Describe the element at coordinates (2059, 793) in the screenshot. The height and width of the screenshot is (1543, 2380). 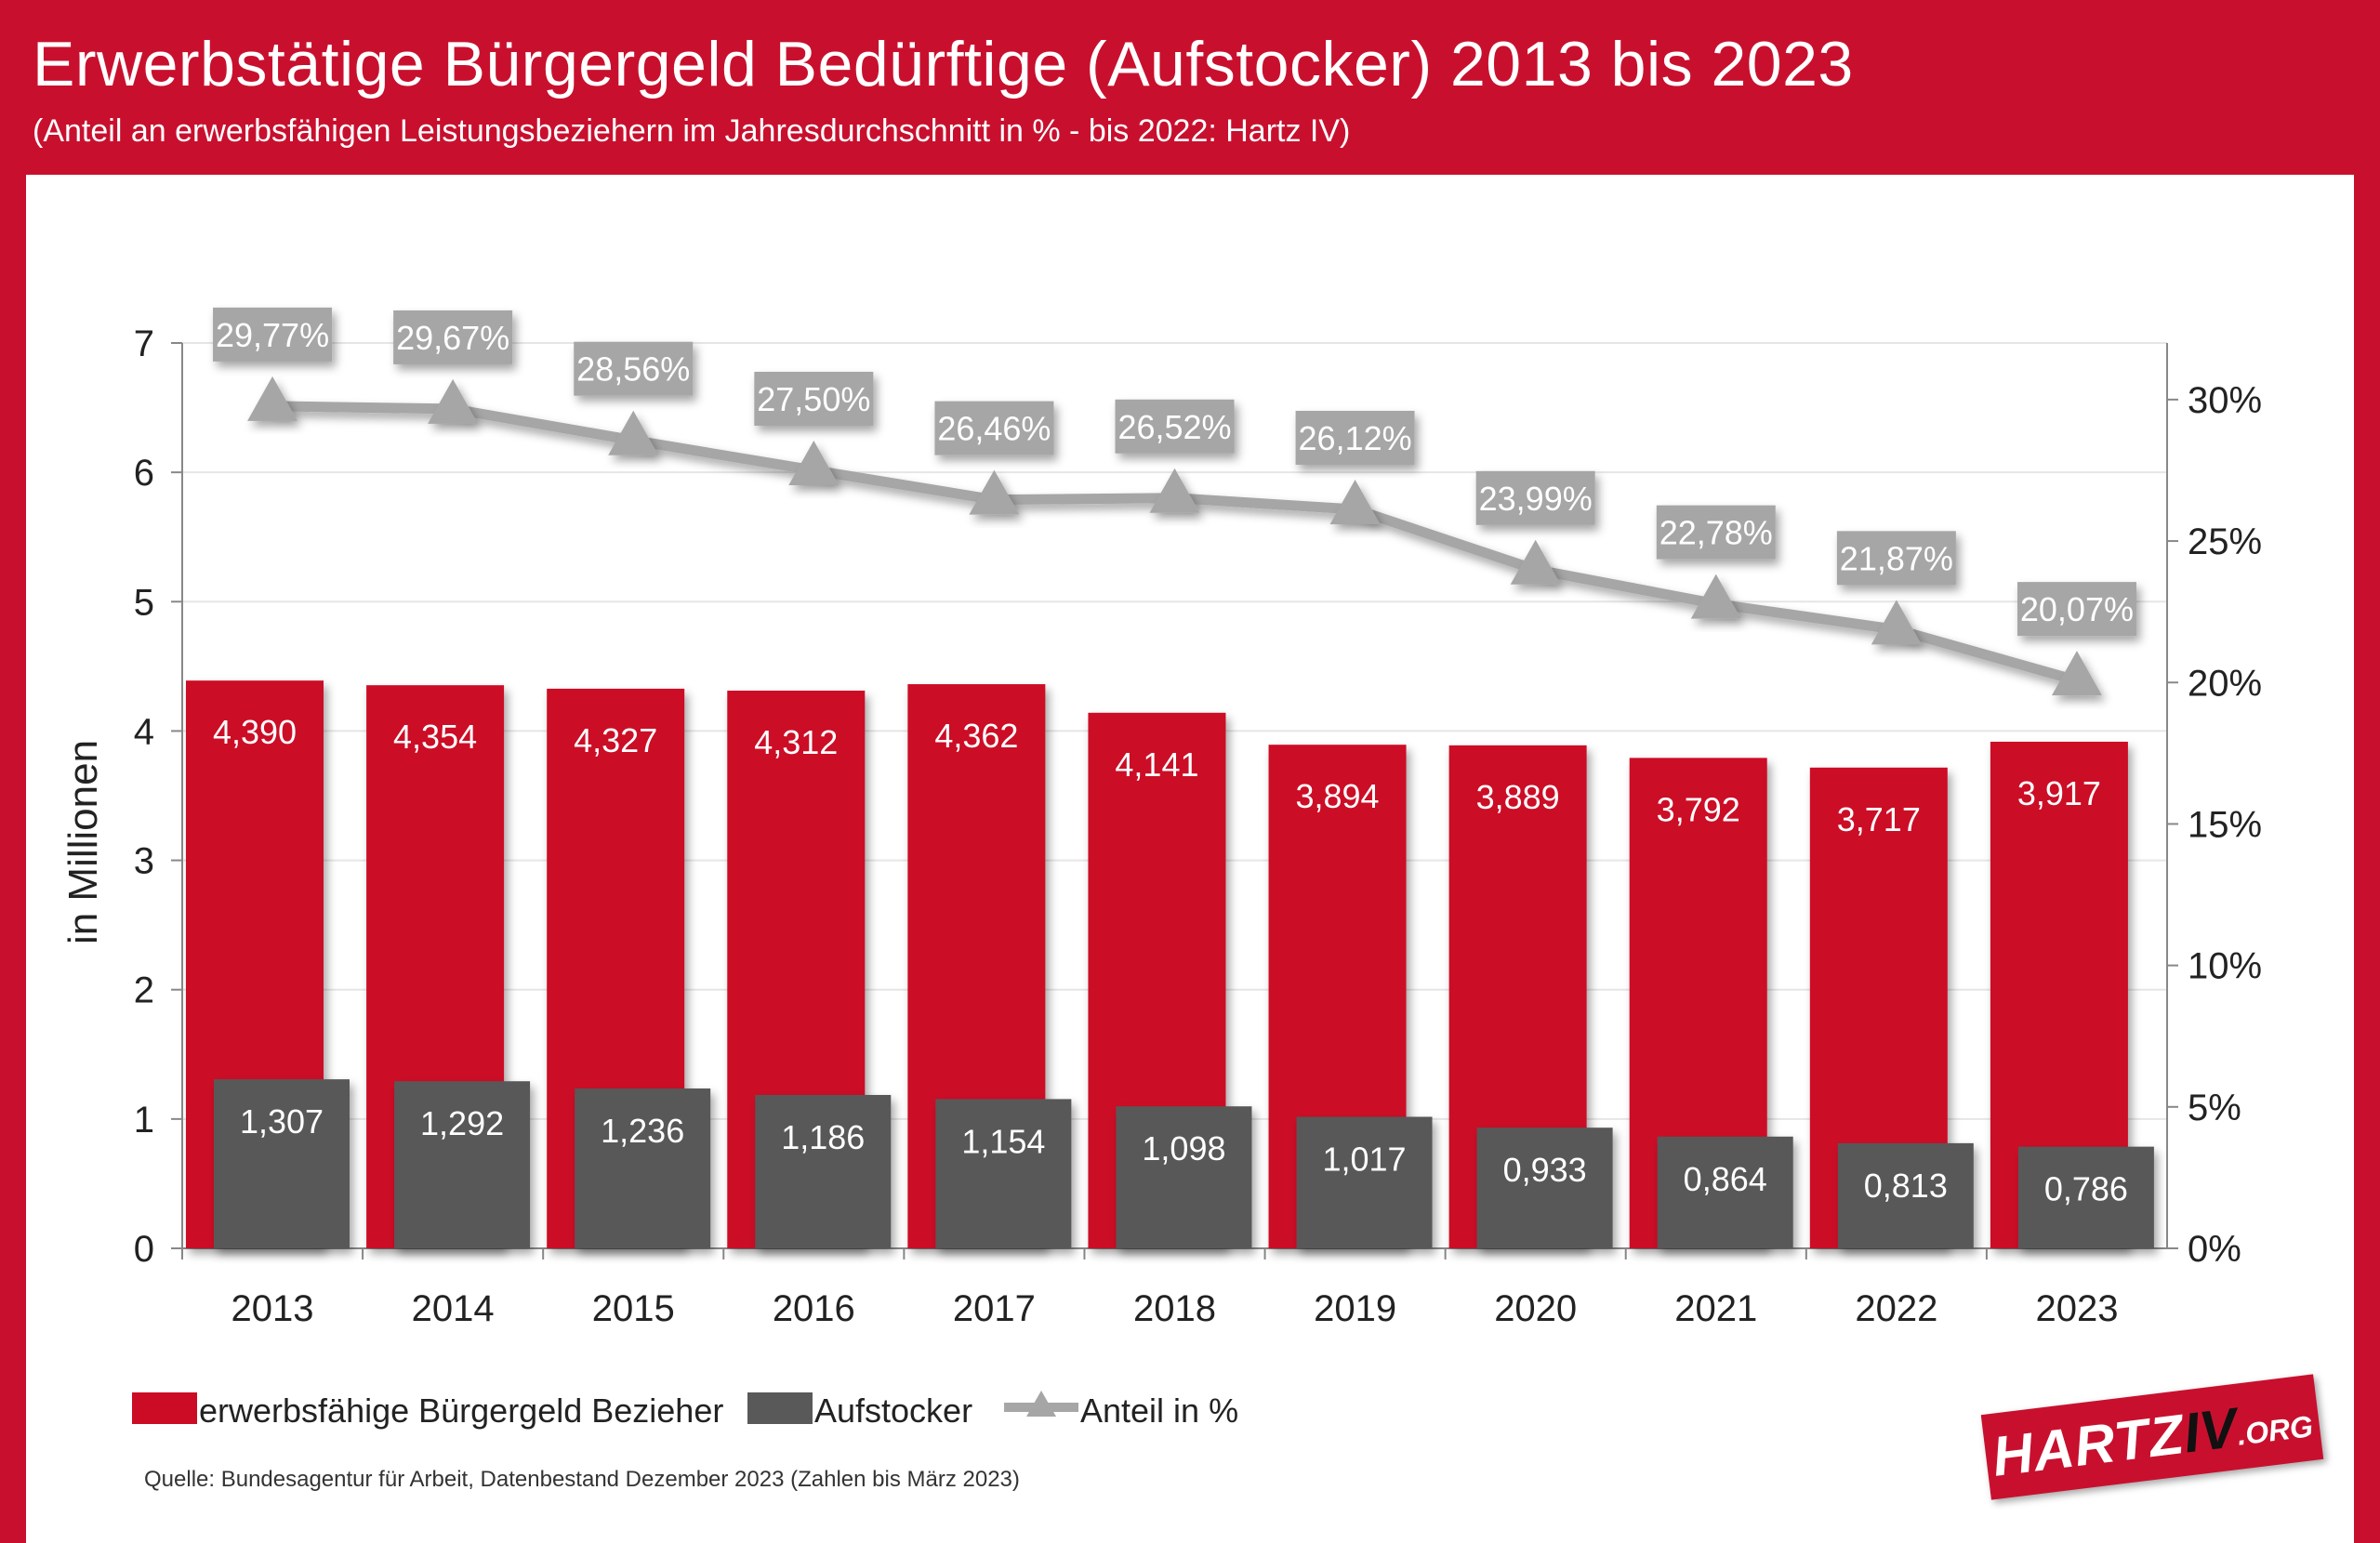
I see `bar-label-buergergeld: 3,917` at that location.